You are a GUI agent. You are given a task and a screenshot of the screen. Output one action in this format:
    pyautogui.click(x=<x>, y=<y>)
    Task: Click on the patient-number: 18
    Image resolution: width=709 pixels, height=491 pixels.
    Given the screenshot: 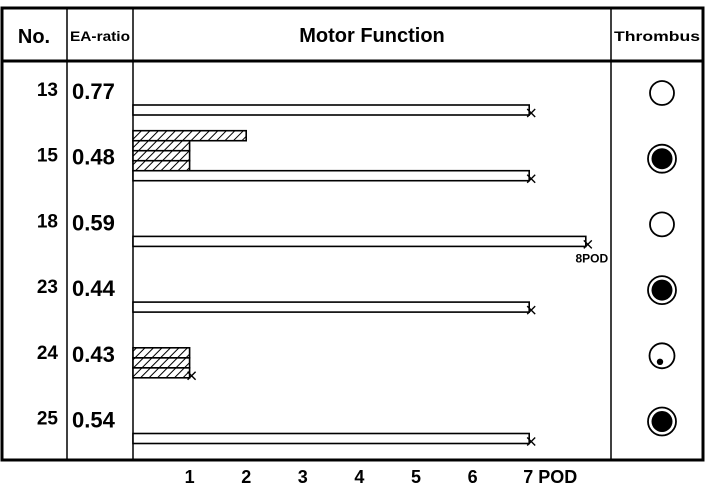 What is the action you would take?
    pyautogui.click(x=47, y=221)
    